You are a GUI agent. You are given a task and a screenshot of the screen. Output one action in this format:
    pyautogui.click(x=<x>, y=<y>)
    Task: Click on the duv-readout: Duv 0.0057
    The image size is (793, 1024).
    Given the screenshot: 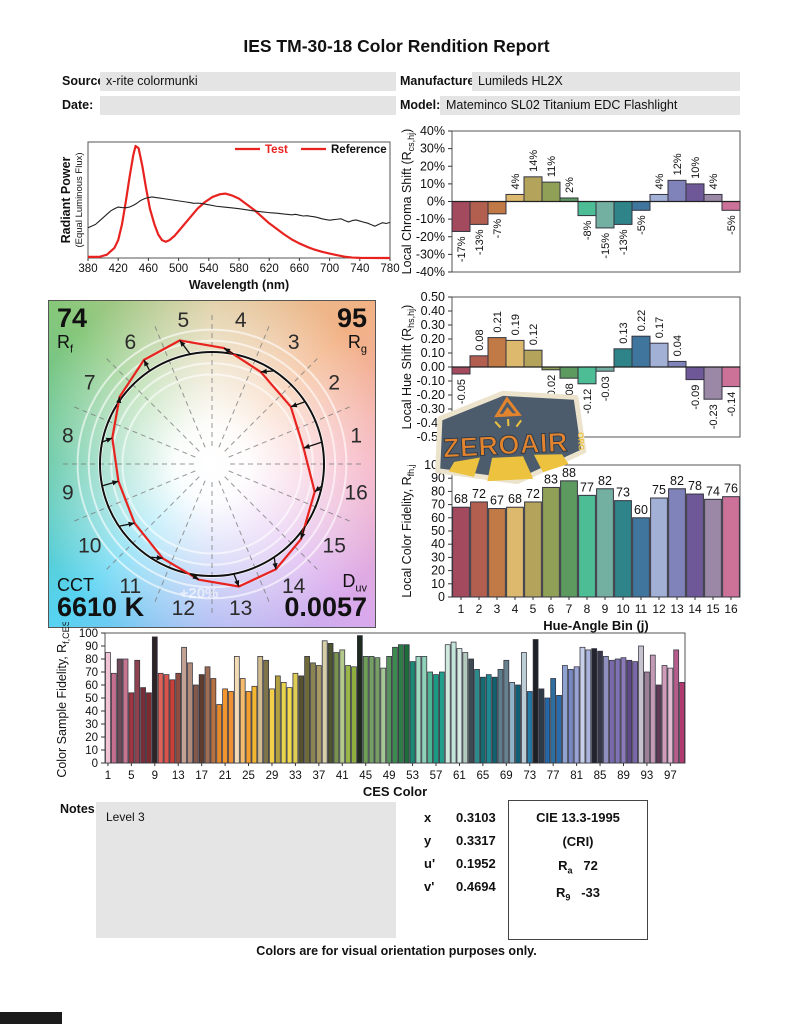 What is the action you would take?
    pyautogui.click(x=325, y=596)
    